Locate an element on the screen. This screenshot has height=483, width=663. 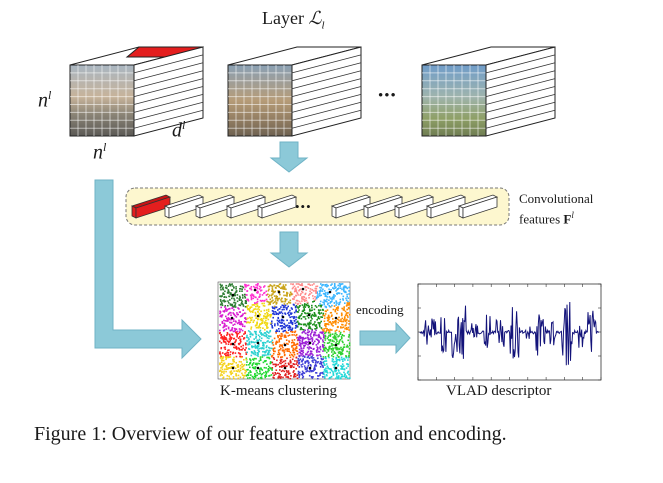
cube-1-slices is located at coordinates (168, 91).